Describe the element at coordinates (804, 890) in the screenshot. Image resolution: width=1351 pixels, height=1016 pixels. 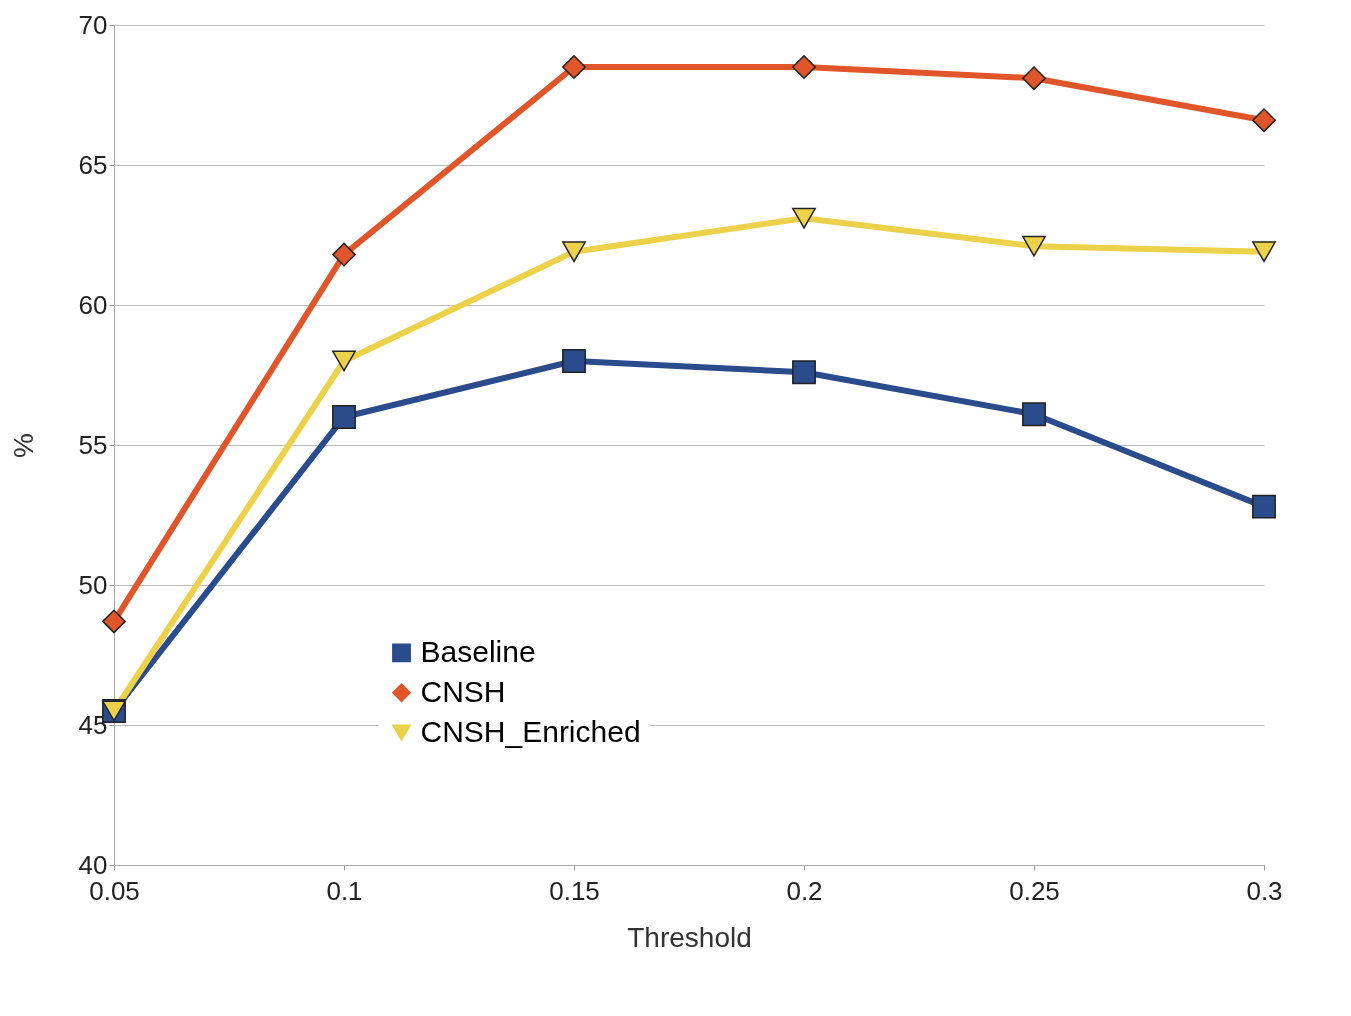
I see `x-tick-label: 0.2` at that location.